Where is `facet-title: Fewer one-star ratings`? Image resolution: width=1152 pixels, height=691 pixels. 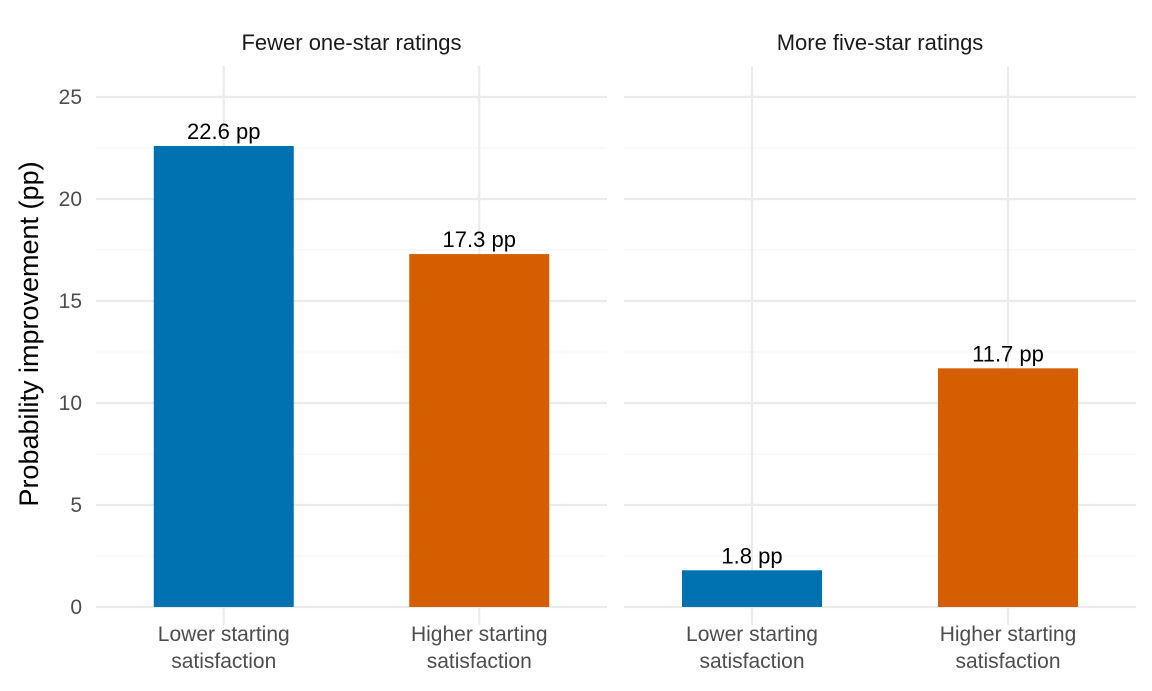
facet-title: Fewer one-star ratings is located at coordinates (351, 42).